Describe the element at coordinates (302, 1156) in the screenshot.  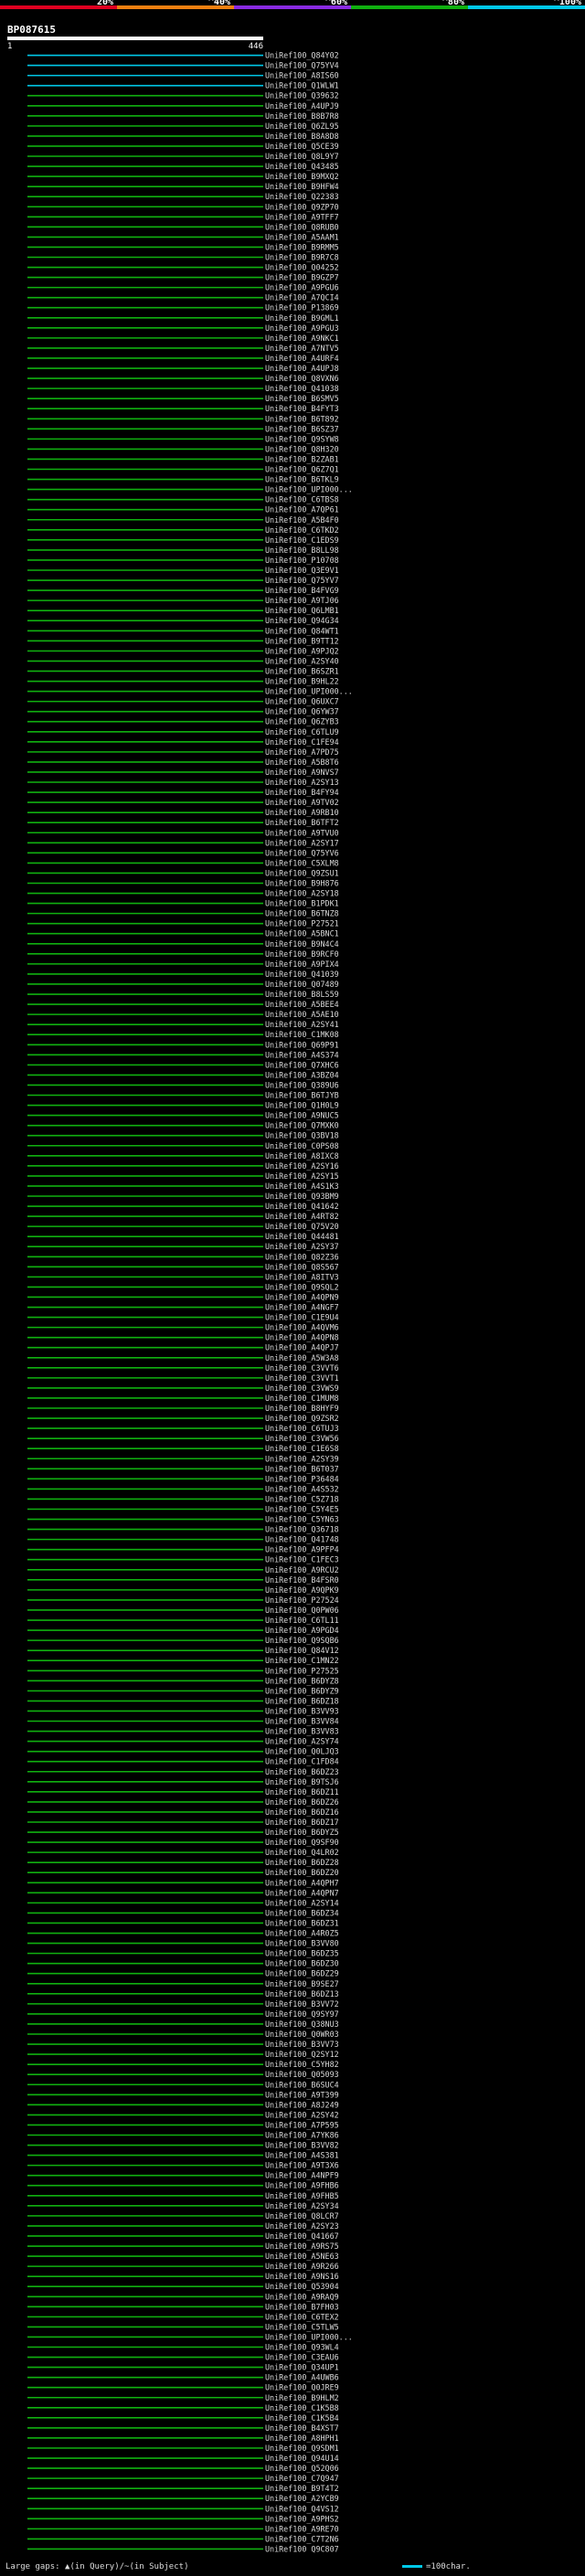
I see `hit-label: UniRef100_A8IXC8` at that location.